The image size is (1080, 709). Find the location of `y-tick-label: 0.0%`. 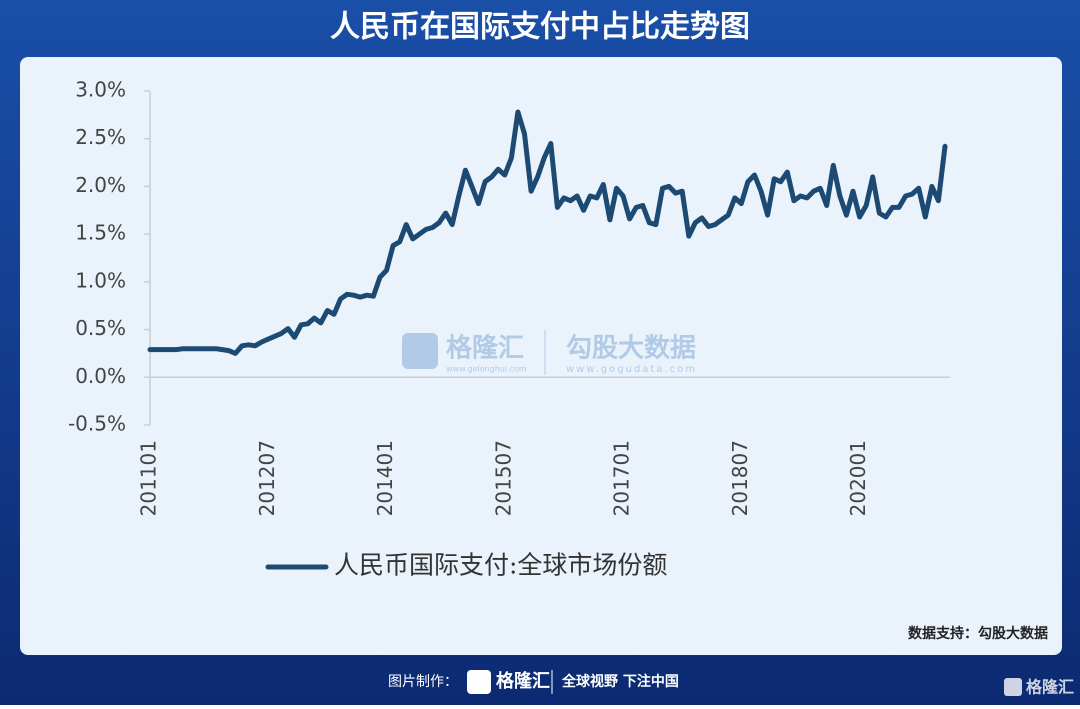

y-tick-label: 0.0% is located at coordinates (100, 376).